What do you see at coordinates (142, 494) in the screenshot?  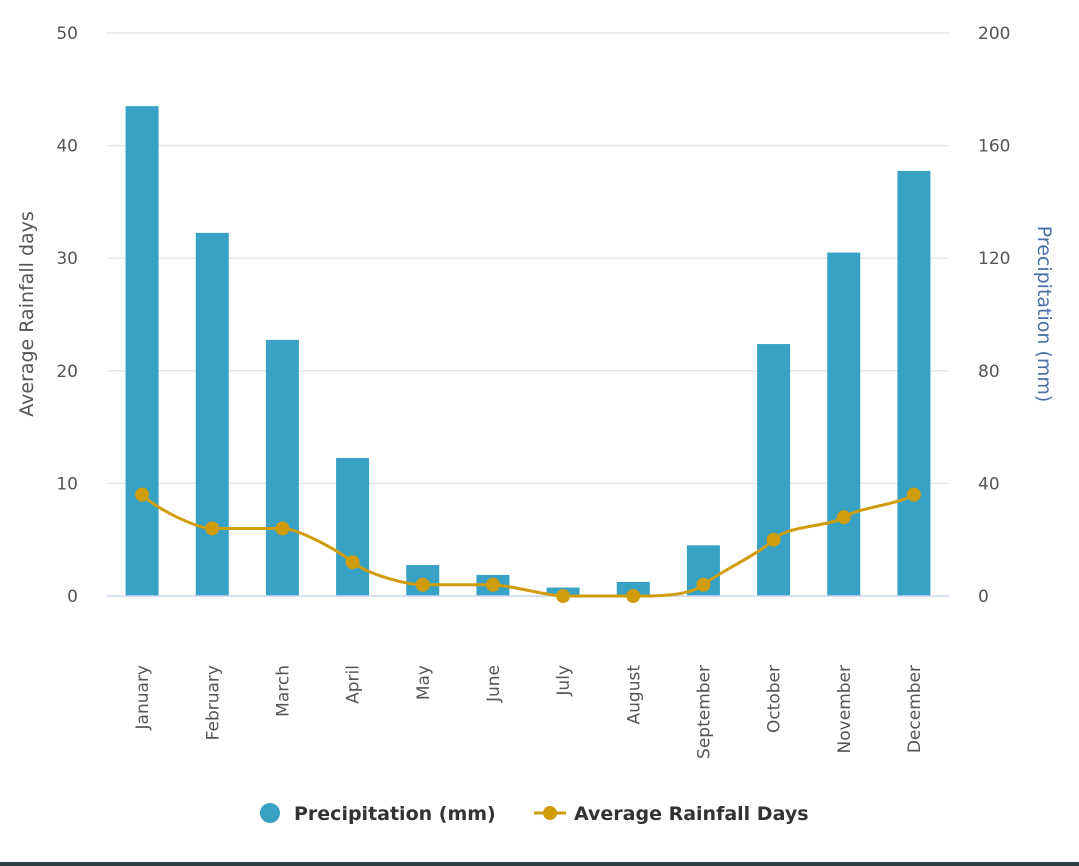 I see `point-january` at bounding box center [142, 494].